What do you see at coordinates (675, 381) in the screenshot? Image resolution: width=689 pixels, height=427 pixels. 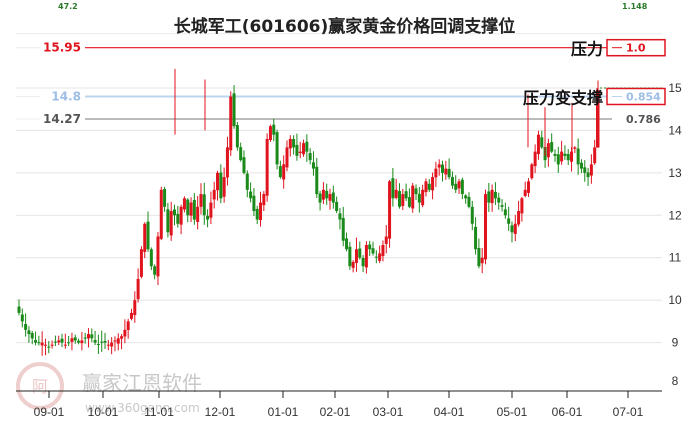 I see `y-tick-label: 8` at bounding box center [675, 381].